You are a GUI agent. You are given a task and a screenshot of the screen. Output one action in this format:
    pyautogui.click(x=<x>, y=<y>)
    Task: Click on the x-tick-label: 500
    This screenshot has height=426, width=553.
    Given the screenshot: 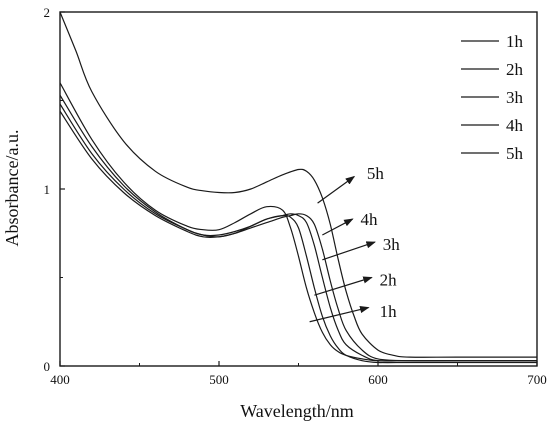 What is the action you would take?
    pyautogui.click(x=219, y=379)
    